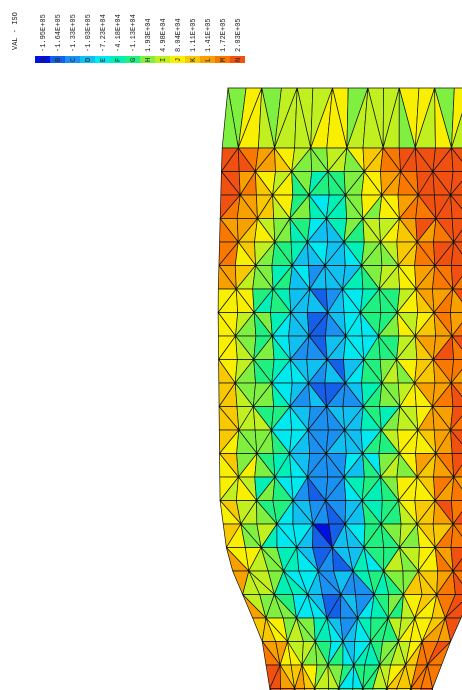 Image resolution: width=462 pixels, height=690 pixels. I want to click on legend-label: -1.64E+05, so click(59, 33).